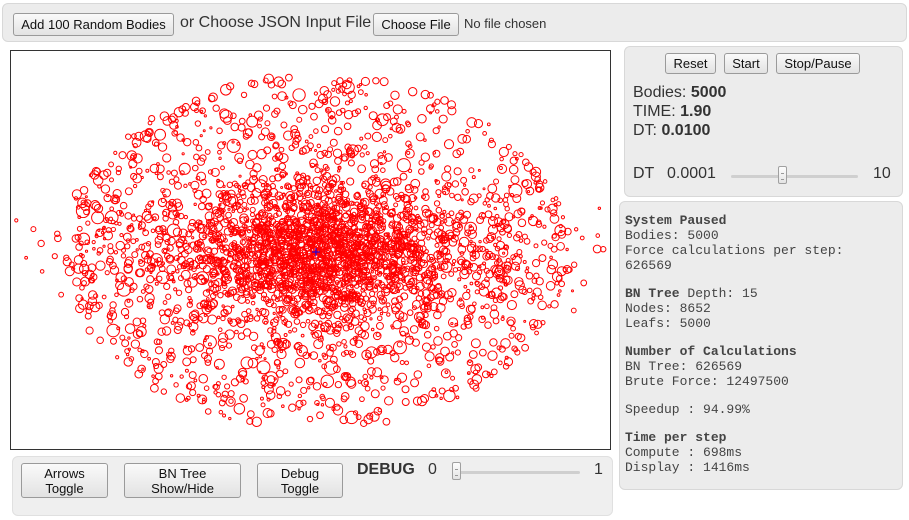  I want to click on start-button: Start, so click(746, 63).